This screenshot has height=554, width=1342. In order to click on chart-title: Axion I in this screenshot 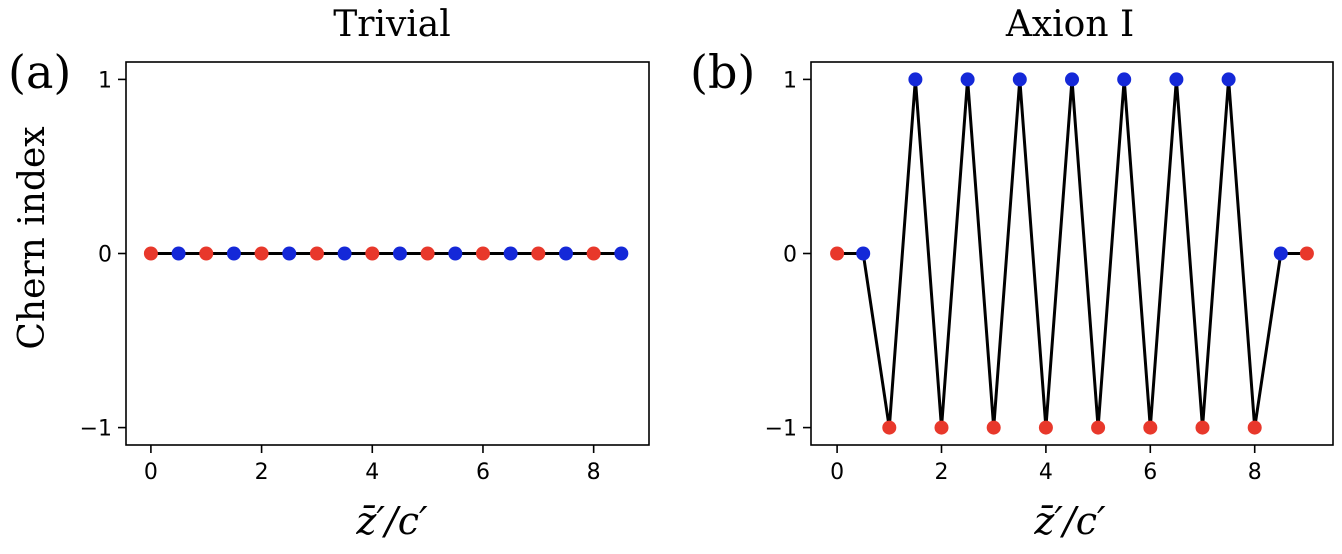, I will do `click(1069, 24)`.